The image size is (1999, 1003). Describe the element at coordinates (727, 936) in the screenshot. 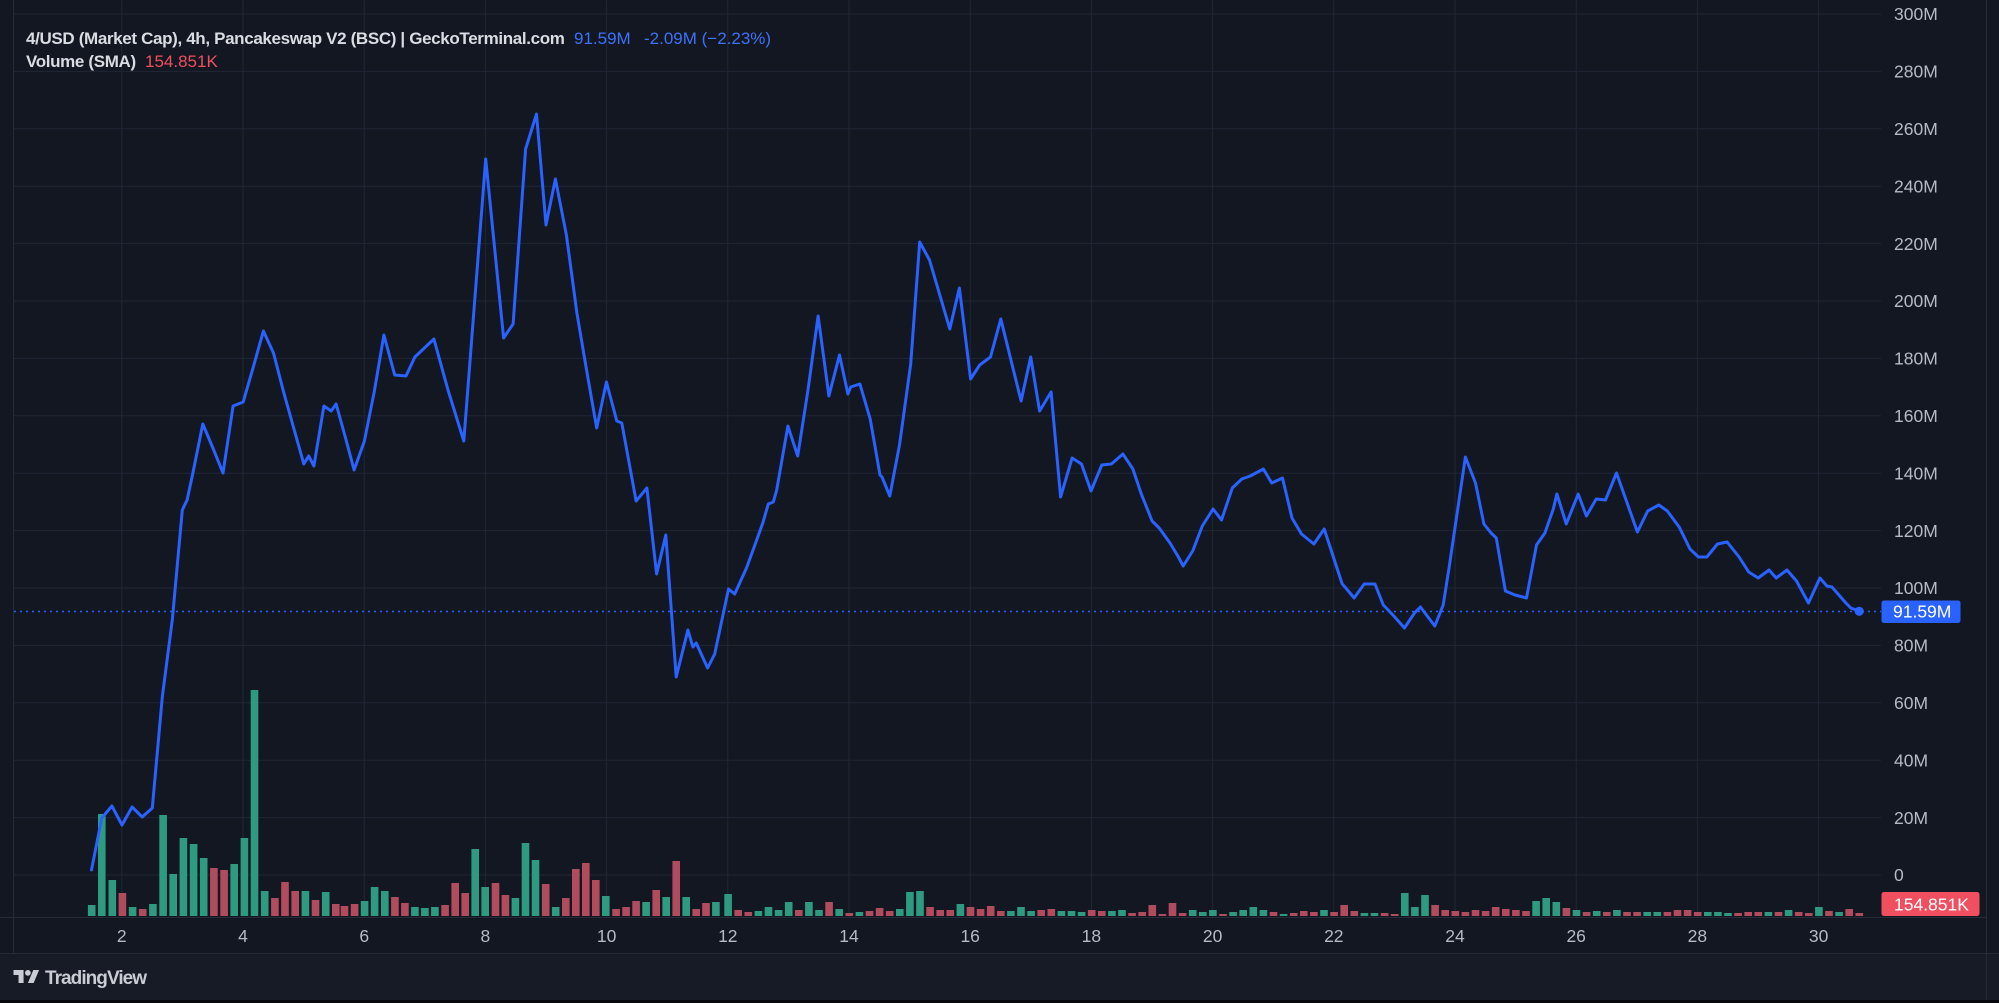

I see `svg-text: 12` at that location.